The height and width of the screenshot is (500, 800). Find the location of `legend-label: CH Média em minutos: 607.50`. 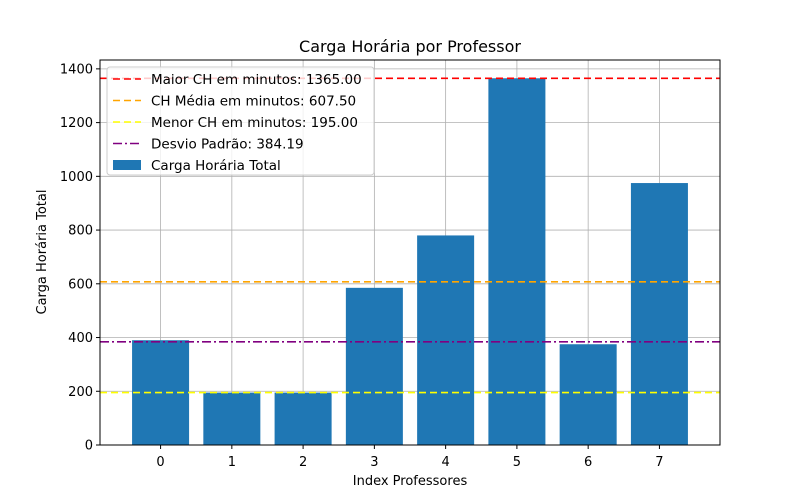

legend-label: CH Média em minutos: 607.50 is located at coordinates (253, 102).